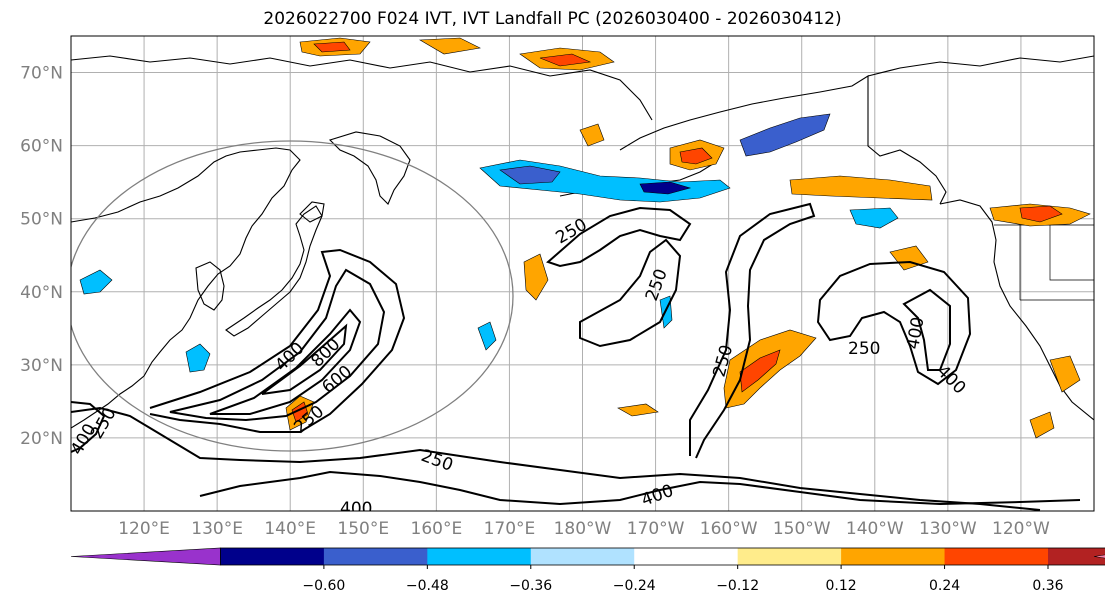 The width and height of the screenshot is (1105, 604). Describe the element at coordinates (290, 529) in the screenshot. I see `longitude-label: 140°E` at that location.